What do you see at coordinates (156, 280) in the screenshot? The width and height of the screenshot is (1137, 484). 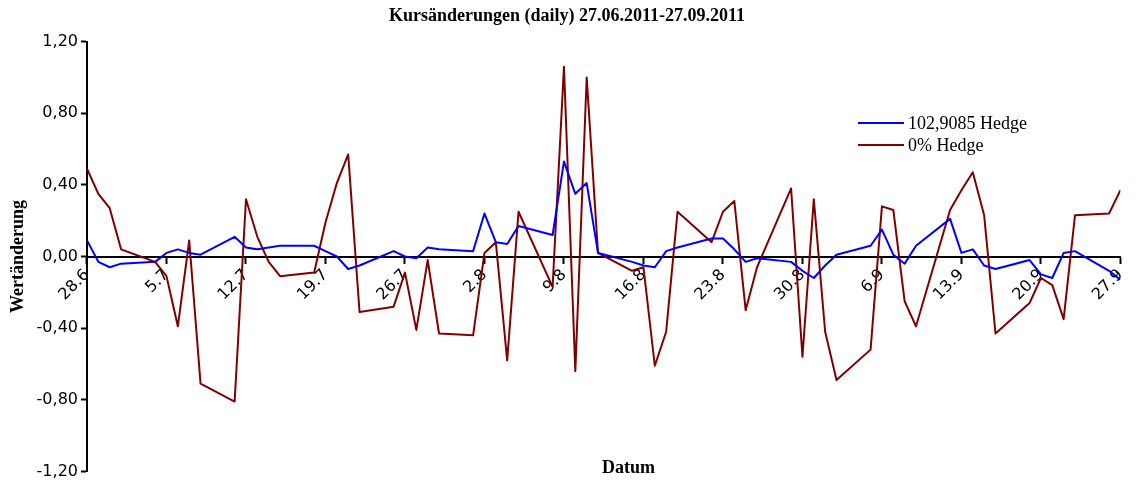 I see `x-tick-label: 5.7` at bounding box center [156, 280].